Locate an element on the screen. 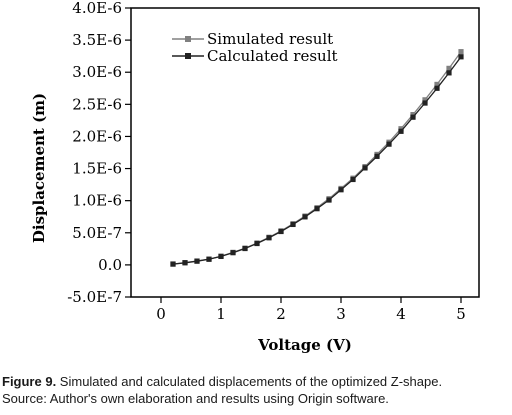 This screenshot has height=415, width=512. x-axis-title: Voltage (V) is located at coordinates (304, 345).